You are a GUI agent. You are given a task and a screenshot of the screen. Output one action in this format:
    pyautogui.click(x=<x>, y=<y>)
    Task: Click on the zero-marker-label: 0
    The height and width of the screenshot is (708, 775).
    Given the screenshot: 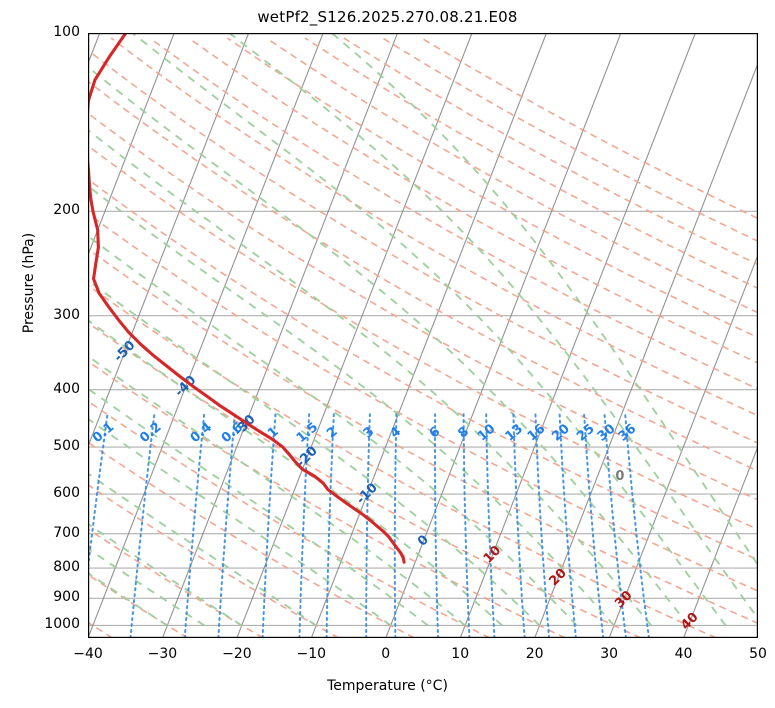 What is the action you would take?
    pyautogui.click(x=619, y=476)
    